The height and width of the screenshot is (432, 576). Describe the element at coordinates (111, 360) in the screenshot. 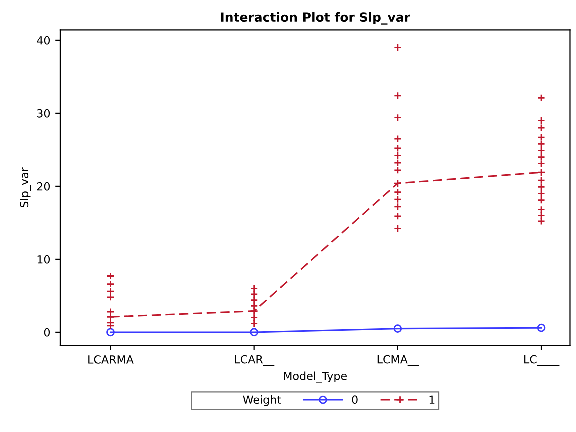

I see `x-tick-label: LCARMA` at that location.